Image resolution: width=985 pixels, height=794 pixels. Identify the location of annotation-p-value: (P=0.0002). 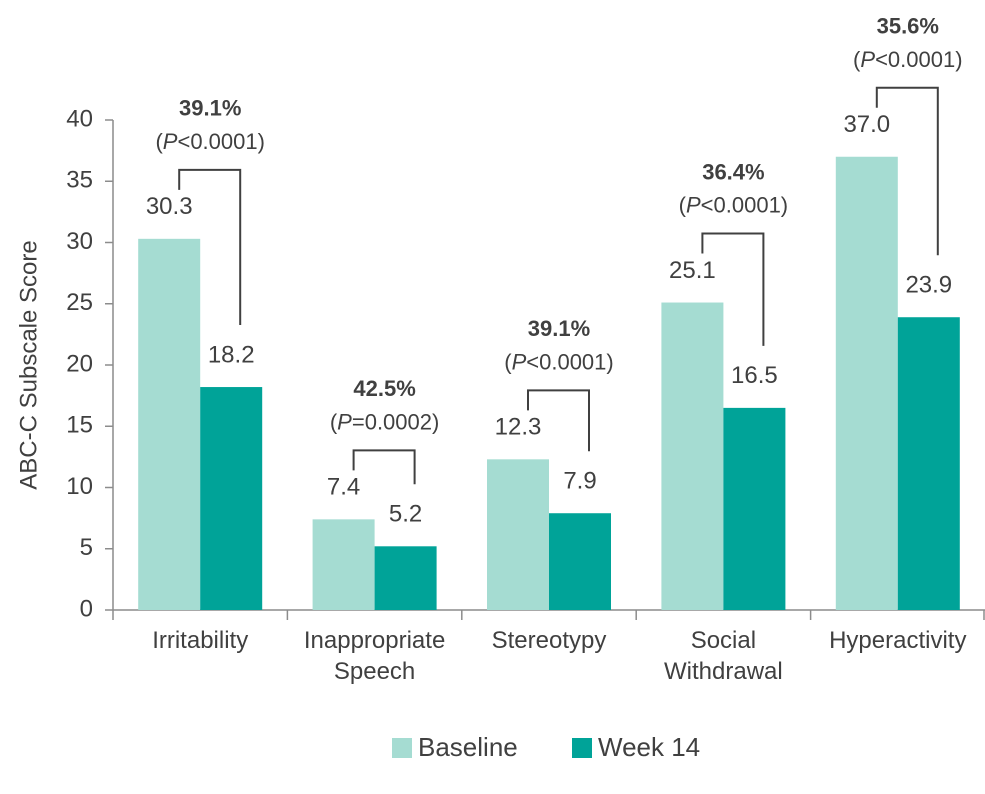
(384, 421).